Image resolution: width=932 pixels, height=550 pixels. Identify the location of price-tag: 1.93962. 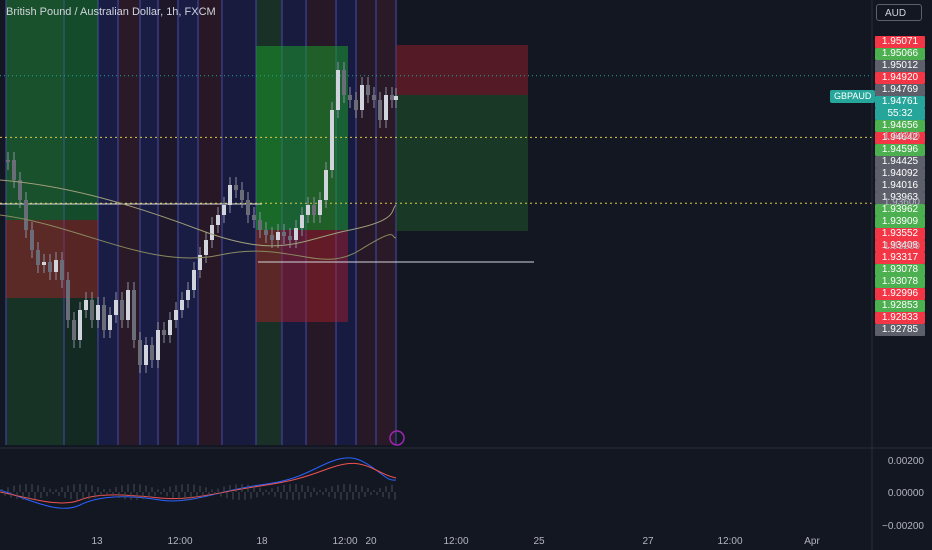
(900, 209).